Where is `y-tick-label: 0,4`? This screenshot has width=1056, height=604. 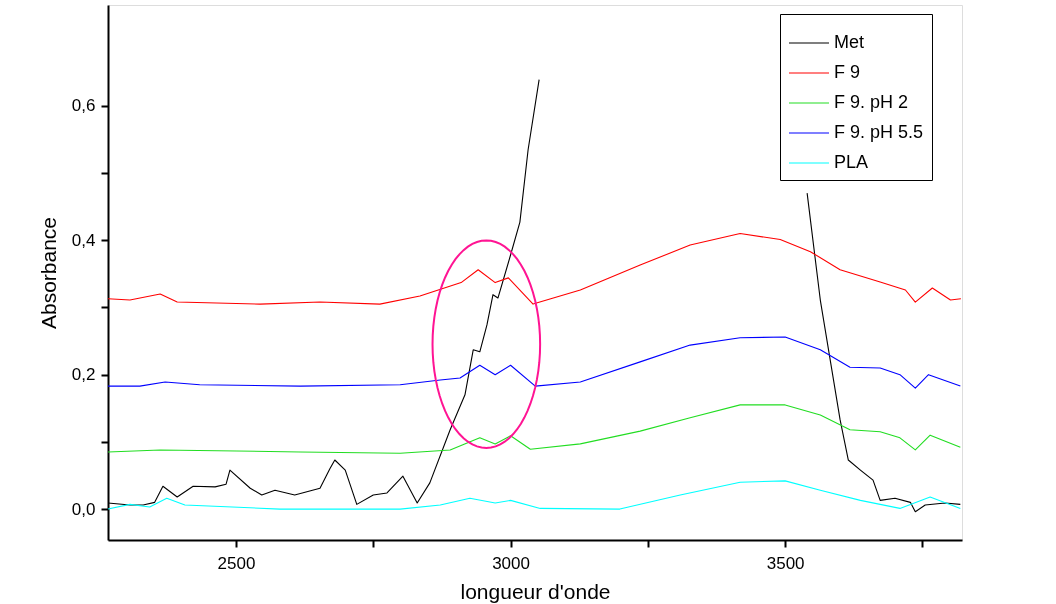
y-tick-label: 0,4 is located at coordinates (83, 240).